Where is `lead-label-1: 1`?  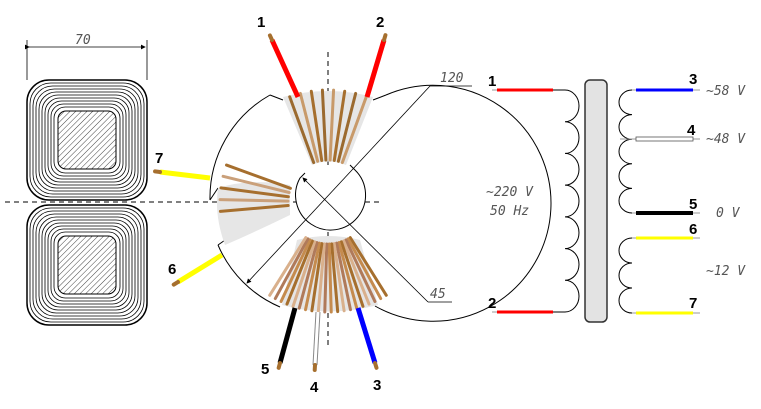 lead-label-1: 1 is located at coordinates (261, 22).